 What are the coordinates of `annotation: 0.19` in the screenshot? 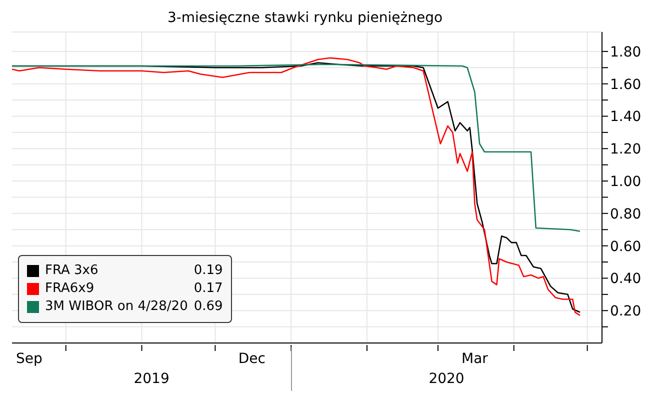 It's located at (207, 271).